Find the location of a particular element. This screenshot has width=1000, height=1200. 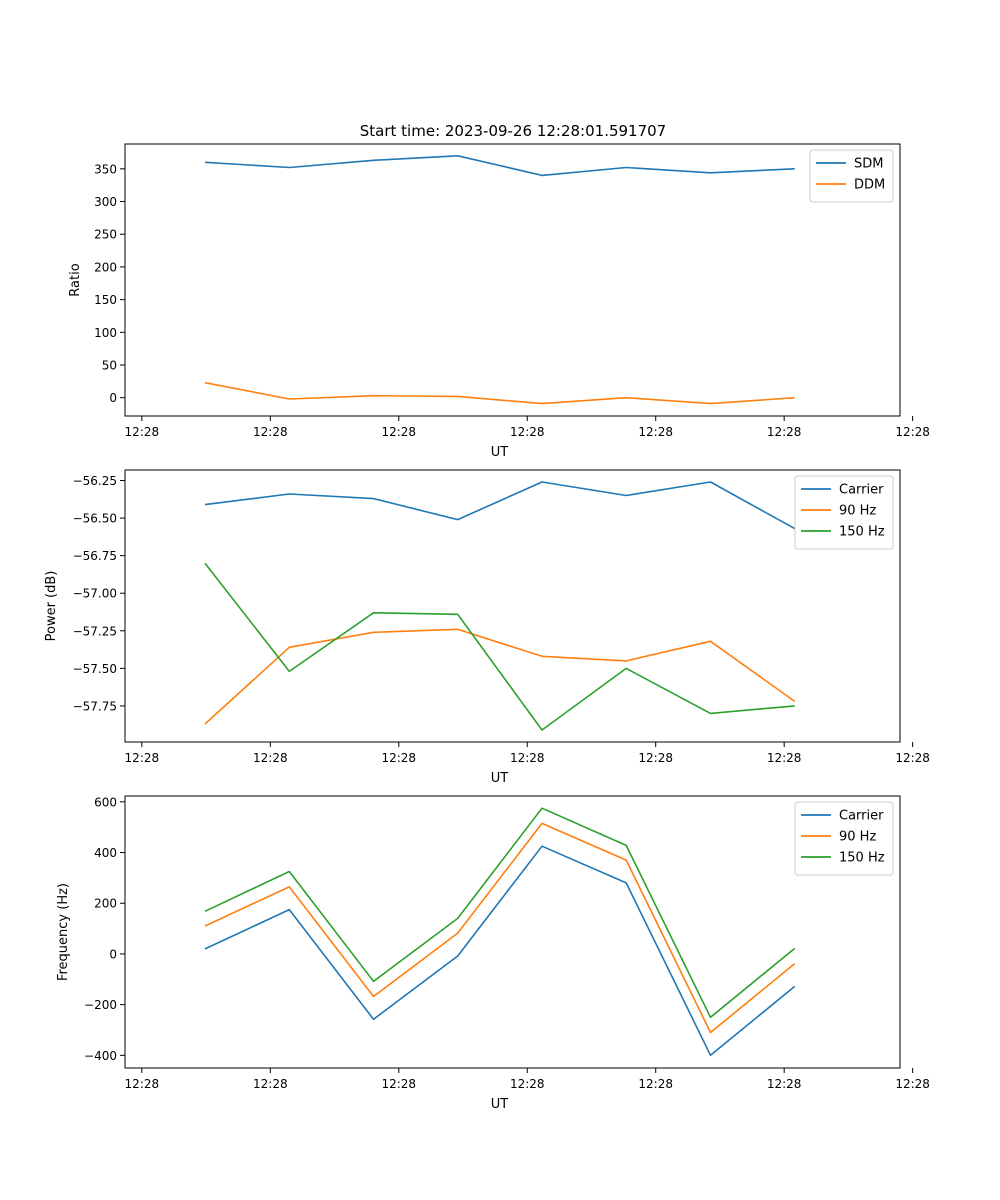

legend: SDM DDM is located at coordinates (851, 176).